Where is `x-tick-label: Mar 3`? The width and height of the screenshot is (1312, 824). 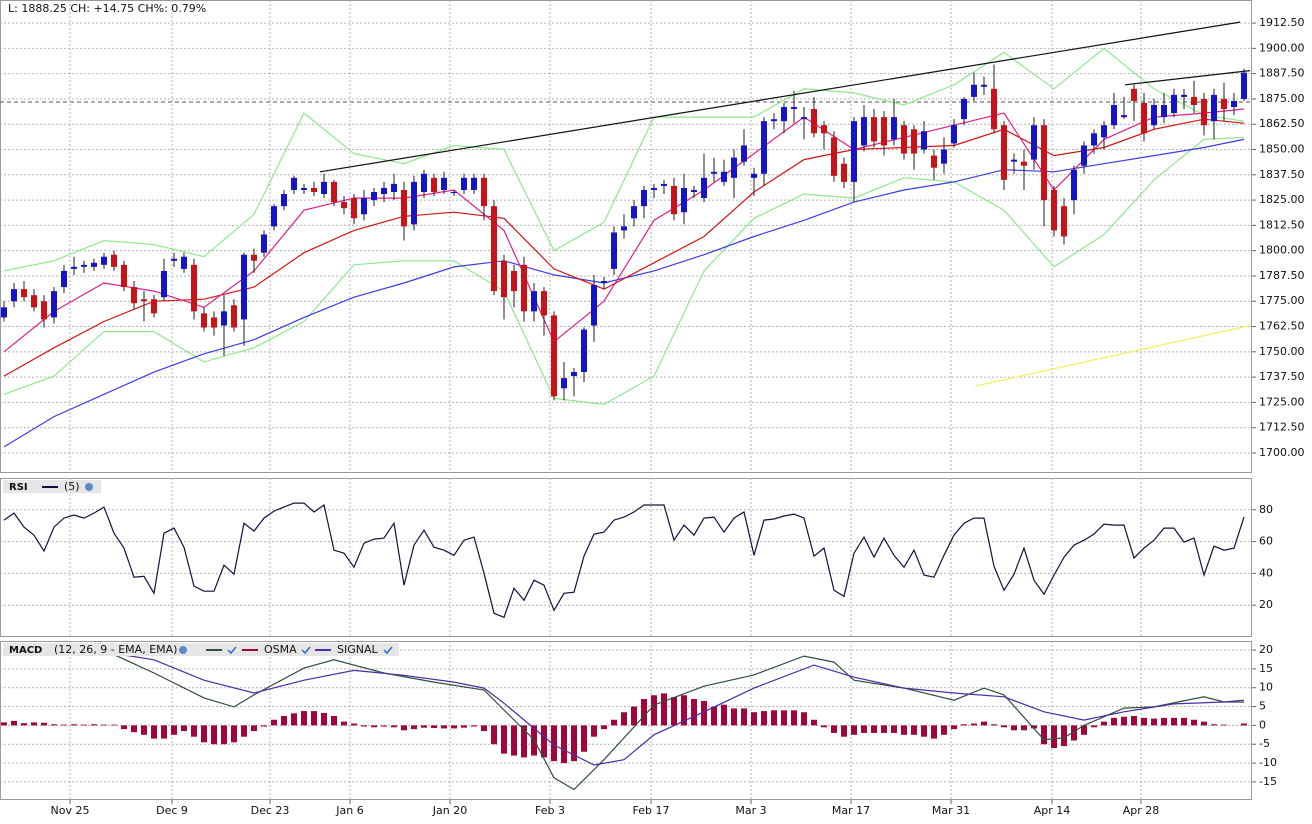
x-tick-label: Mar 3 is located at coordinates (750, 810).